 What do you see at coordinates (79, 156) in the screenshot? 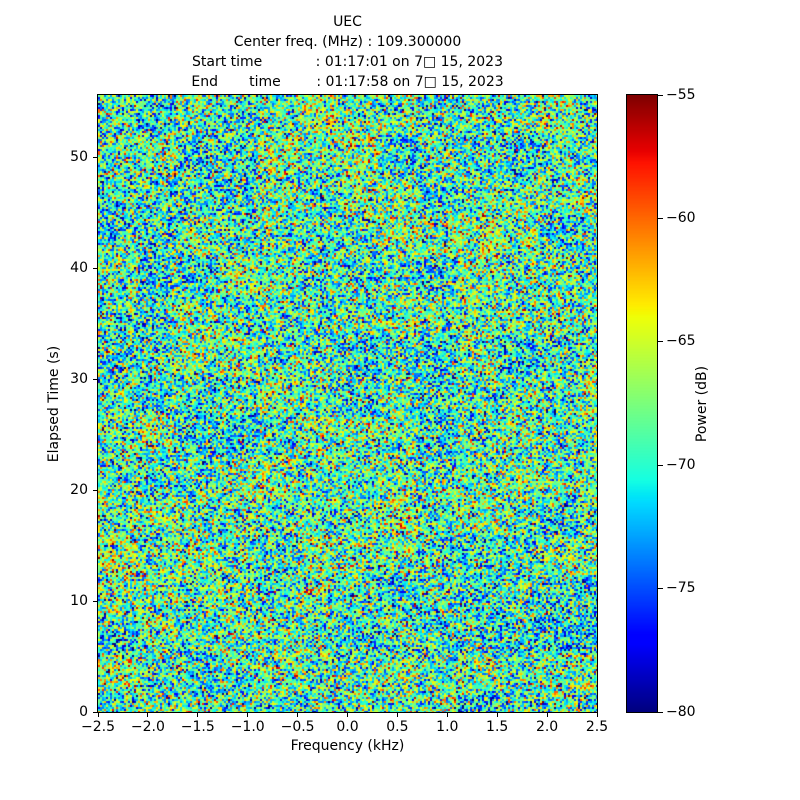
I see `y-tick-label: 50` at bounding box center [79, 156].